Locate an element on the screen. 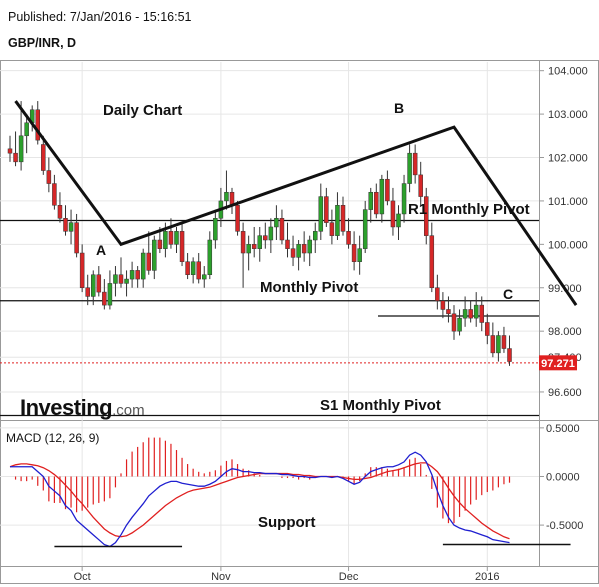 This screenshot has width=599, height=587. price-tick-label: 98.000 is located at coordinates (565, 332).